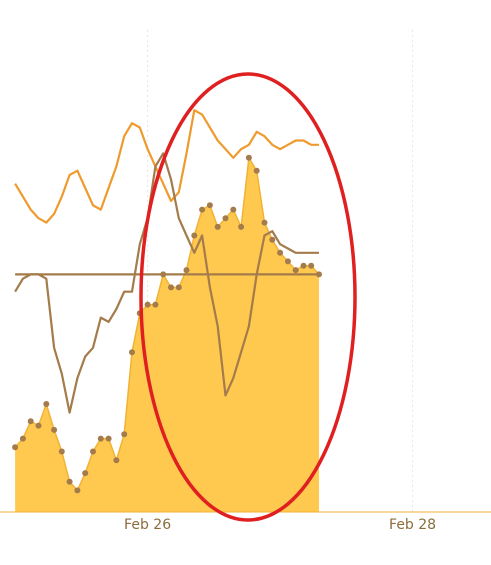 This screenshot has height=565, width=491. I want to click on x-axis: Feb 26 Feb 28, so click(280, 525).